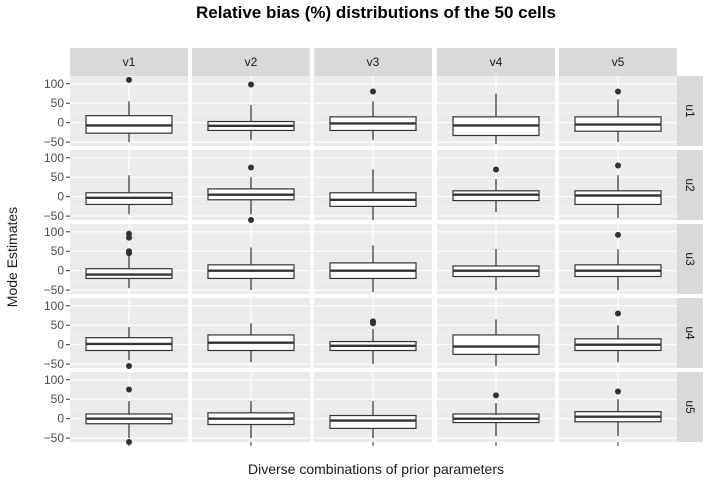 This screenshot has height=480, width=707. What do you see at coordinates (496, 270) in the screenshot?
I see `boxplot-u3-v4` at bounding box center [496, 270].